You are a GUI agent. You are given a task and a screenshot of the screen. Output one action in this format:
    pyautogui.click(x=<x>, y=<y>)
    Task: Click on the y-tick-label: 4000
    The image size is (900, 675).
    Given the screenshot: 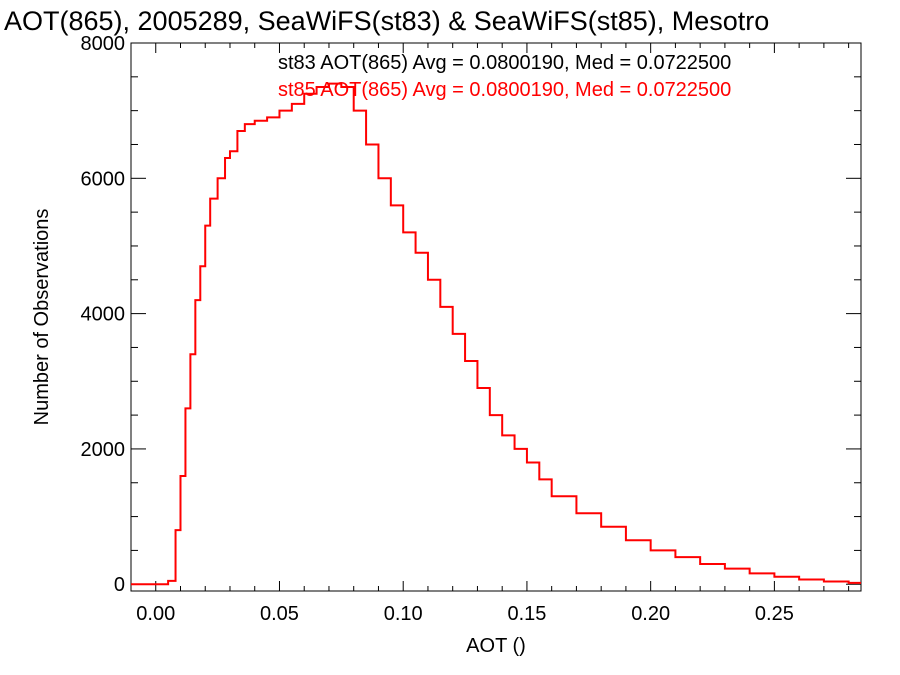 What is the action you would take?
    pyautogui.click(x=103, y=315)
    